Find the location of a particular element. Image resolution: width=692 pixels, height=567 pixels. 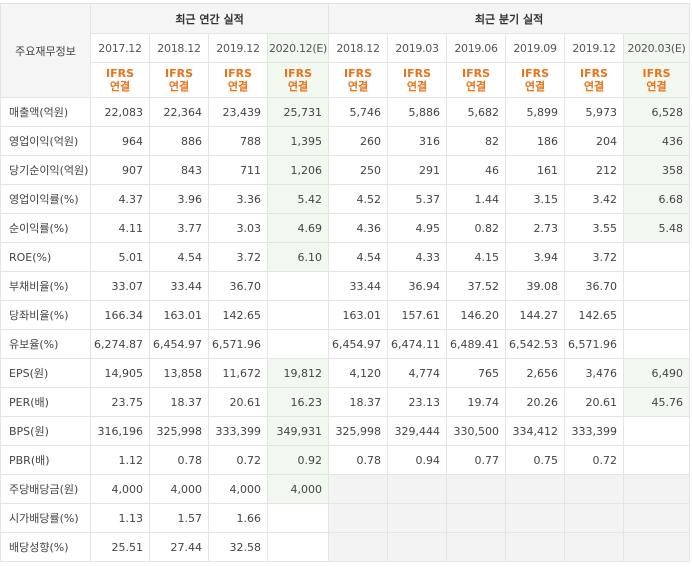

table-cell: 144.27 is located at coordinates (535, 315).